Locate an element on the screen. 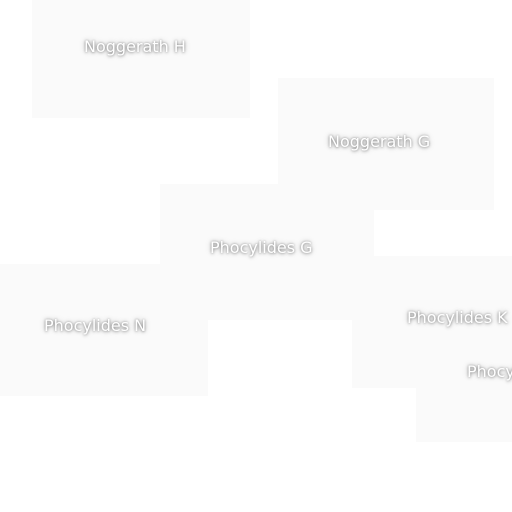 The height and width of the screenshot is (512, 512). crater-label-phocylides: Phocylides is located at coordinates (489, 371).